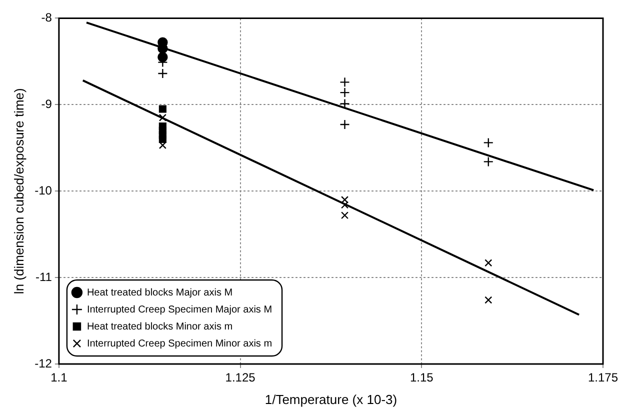 This screenshot has height=420, width=631. Describe the element at coordinates (59, 377) in the screenshot. I see `x-tick-label: 1.1` at that location.